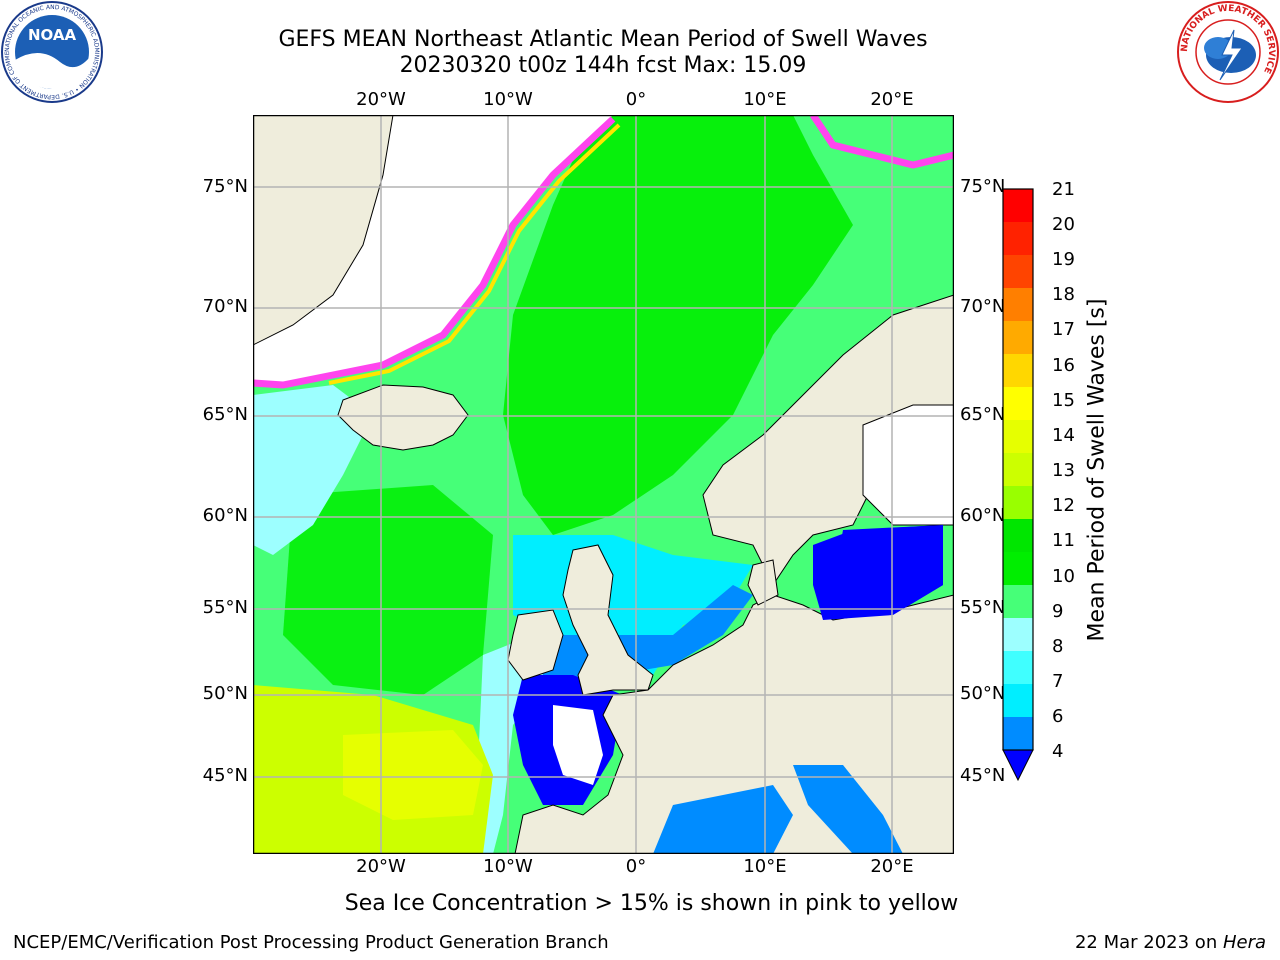 The width and height of the screenshot is (1280, 960). Describe the element at coordinates (225, 607) in the screenshot. I see `lat-label-left-55n: 55°N` at that location.